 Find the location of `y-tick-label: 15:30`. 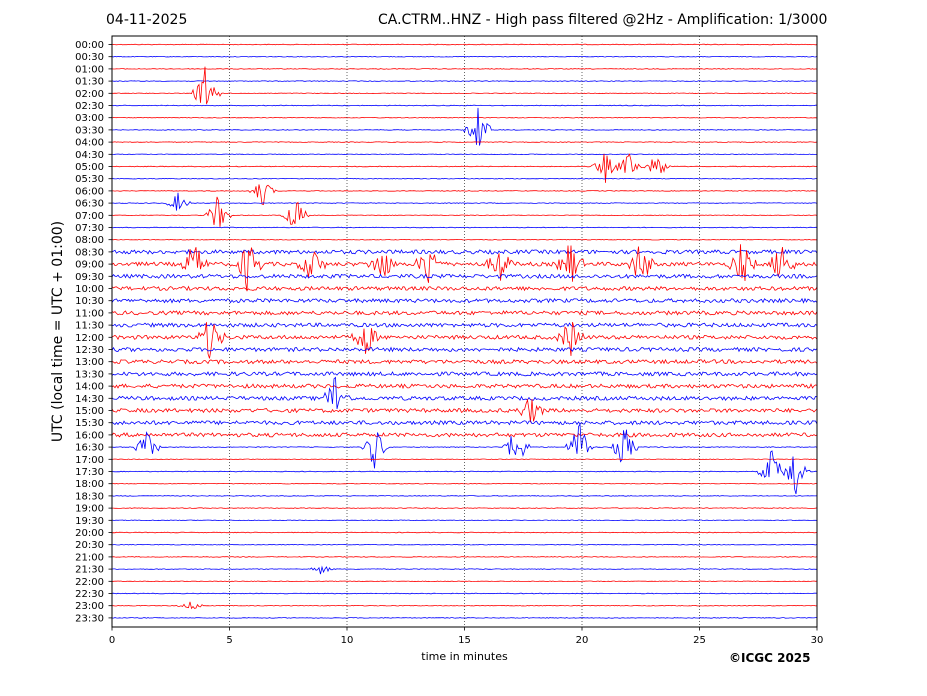

y-tick-label: 15:30 is located at coordinates (89, 423).